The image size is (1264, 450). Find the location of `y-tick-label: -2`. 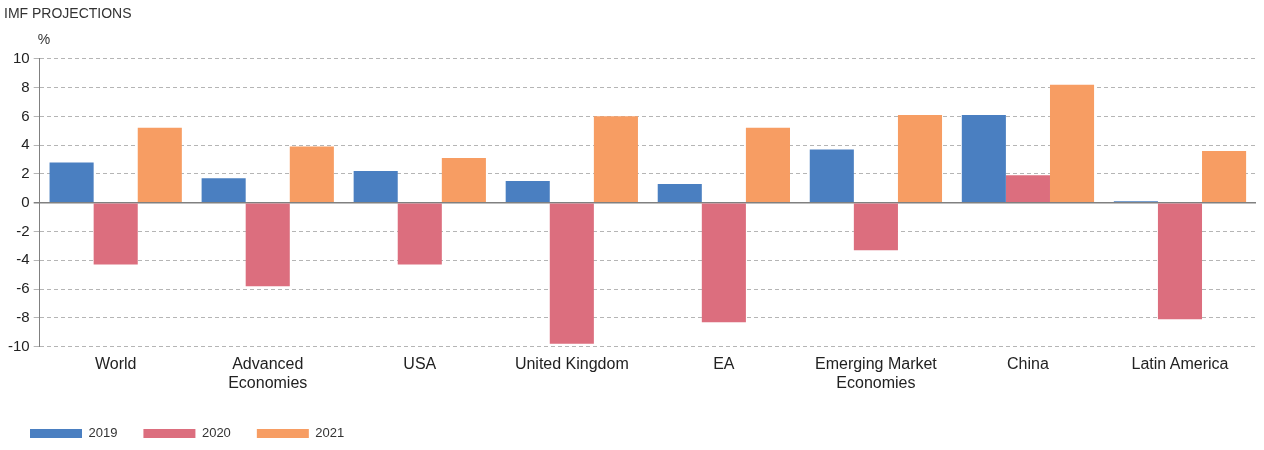

y-tick-label: -2 is located at coordinates (23, 230).